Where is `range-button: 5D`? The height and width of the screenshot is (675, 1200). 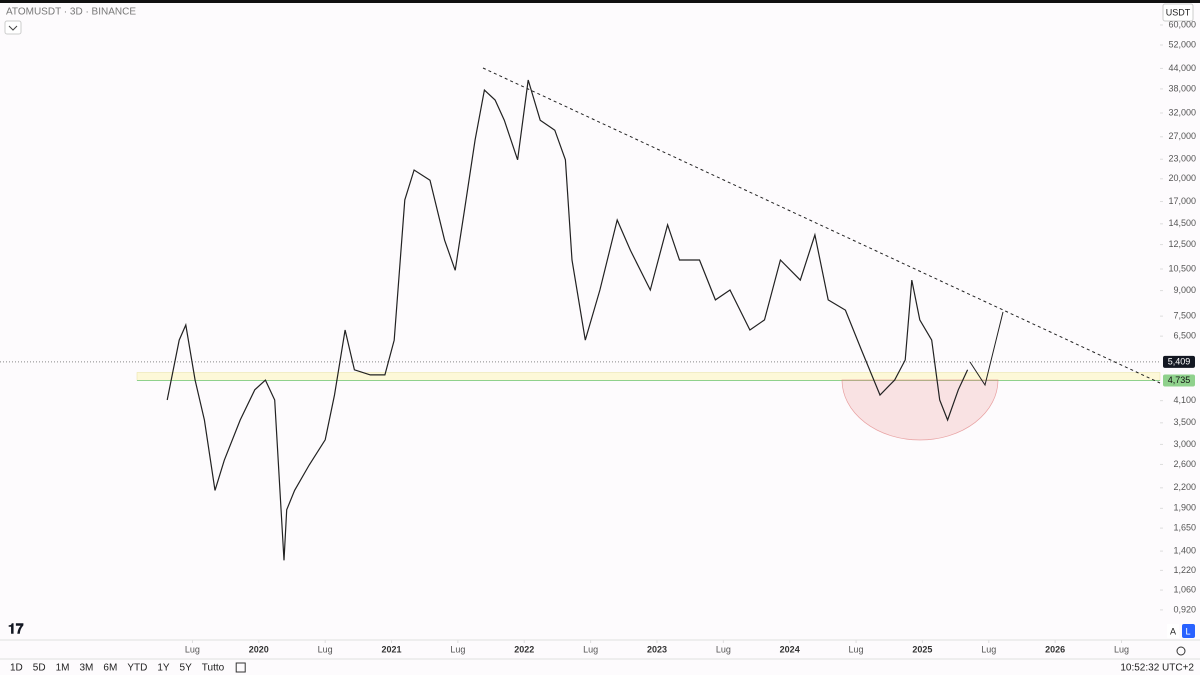 range-button: 5D is located at coordinates (39, 668).